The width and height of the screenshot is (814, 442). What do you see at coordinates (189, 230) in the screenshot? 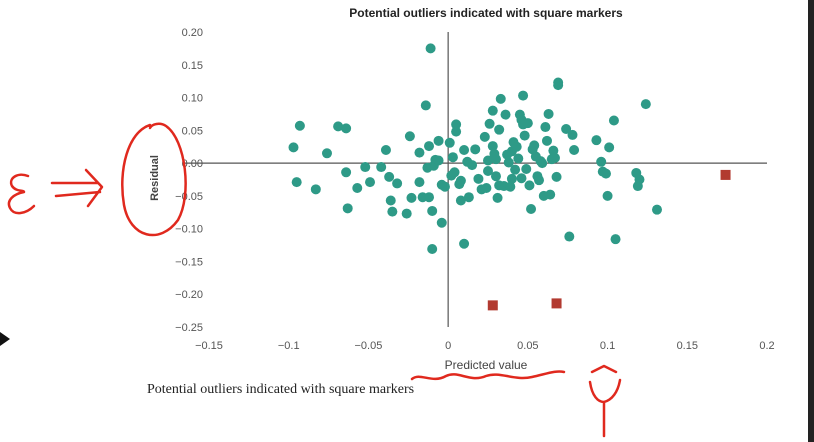
I see `y-tick-label: −0.10` at bounding box center [189, 230].